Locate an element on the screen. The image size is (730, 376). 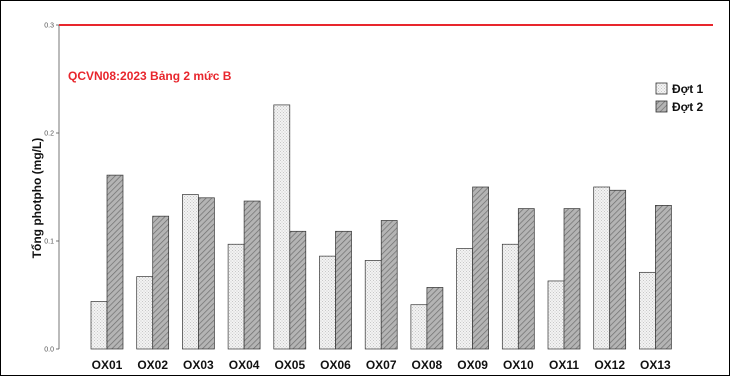
x-category-label: OX06 is located at coordinates (335, 365).